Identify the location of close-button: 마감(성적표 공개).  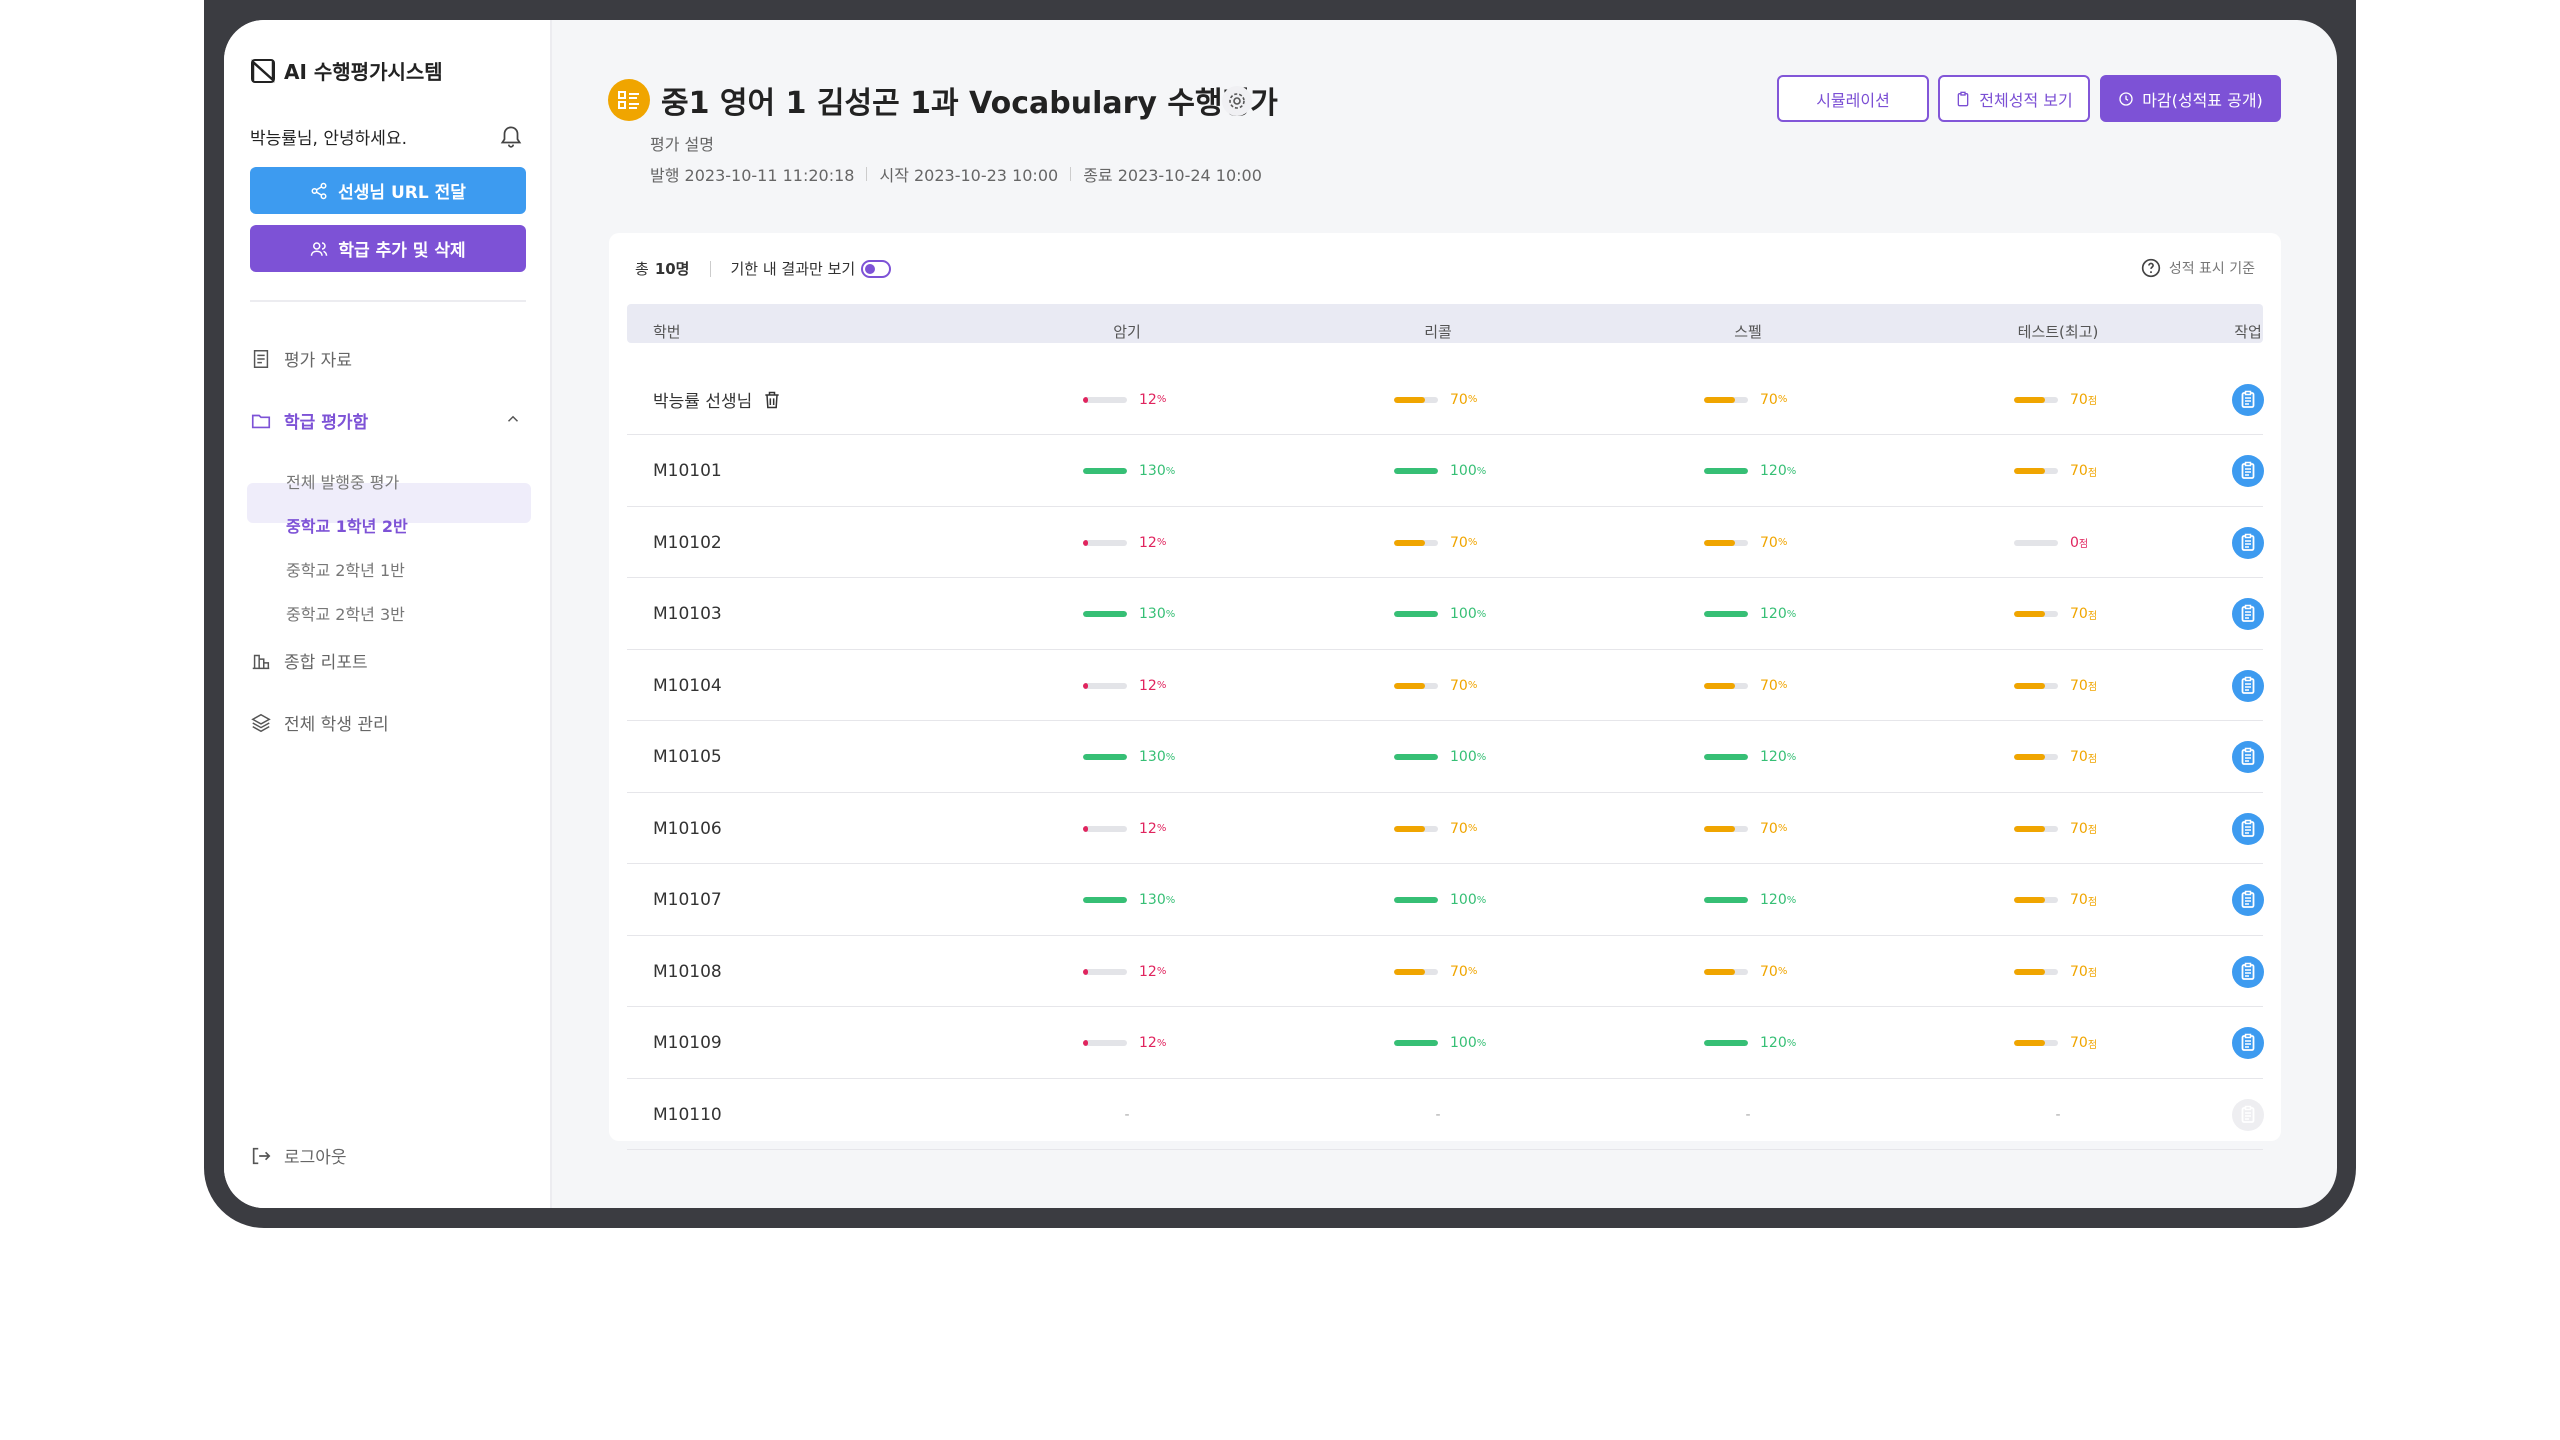
(2190, 98).